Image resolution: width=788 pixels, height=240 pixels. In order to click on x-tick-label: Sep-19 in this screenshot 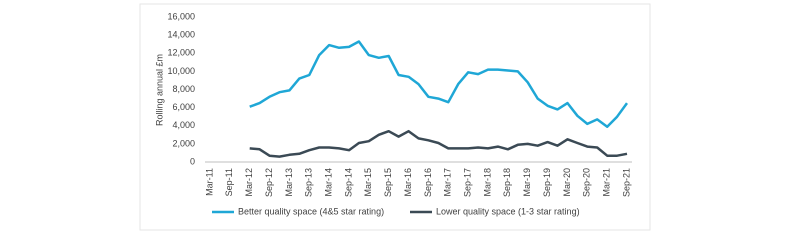, I will do `click(547, 182)`.